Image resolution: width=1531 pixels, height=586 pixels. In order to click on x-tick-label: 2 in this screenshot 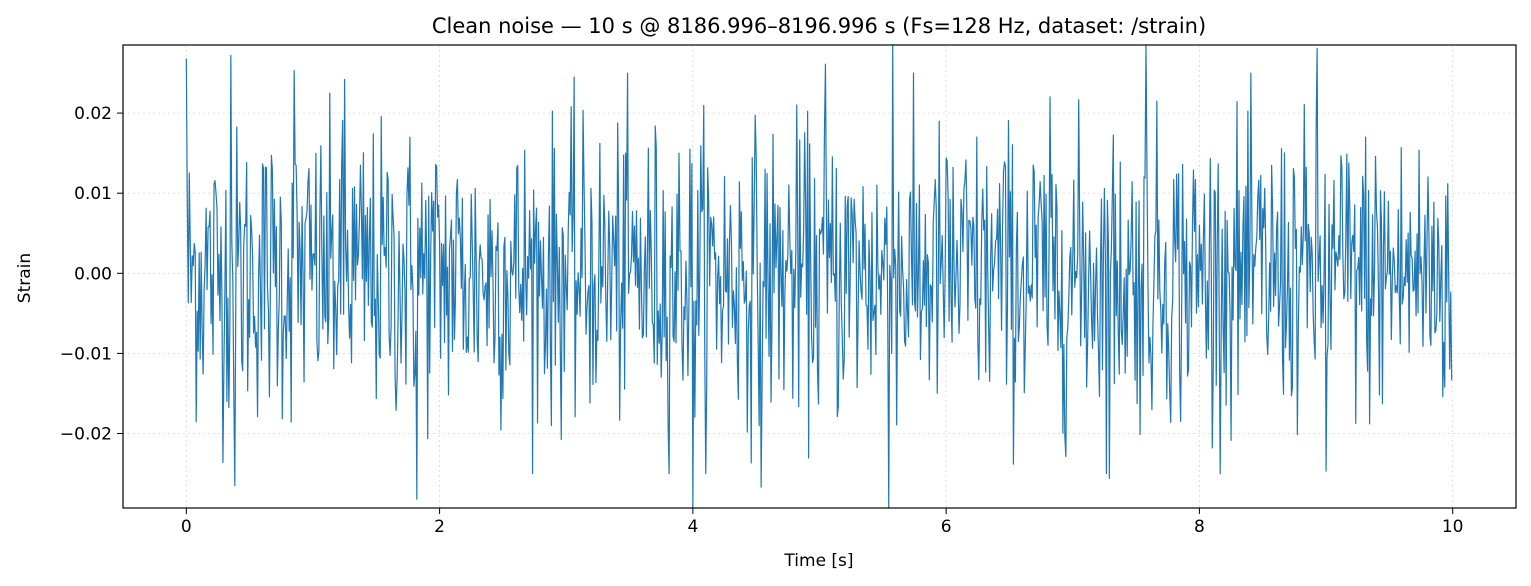, I will do `click(439, 527)`.